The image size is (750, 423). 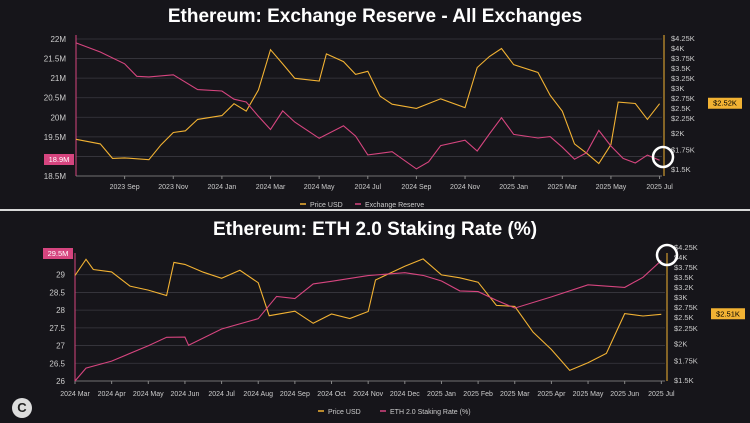 I want to click on left-tick-label: 27.5, so click(x=57, y=328).